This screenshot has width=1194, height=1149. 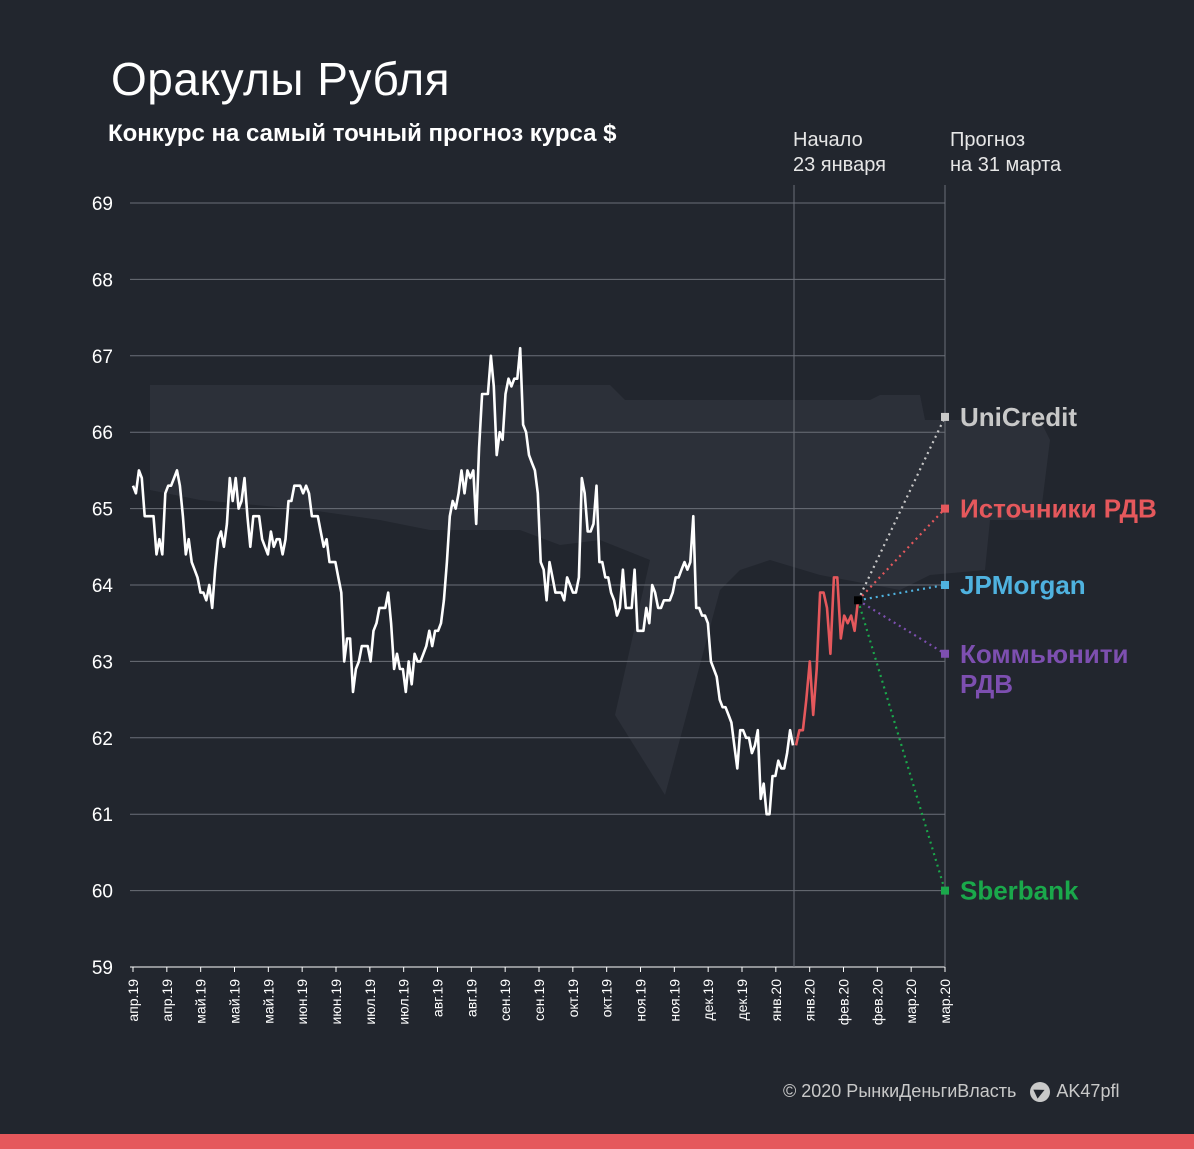 What do you see at coordinates (1019, 891) in the screenshot?
I see `forecast-label: Sberbank` at bounding box center [1019, 891].